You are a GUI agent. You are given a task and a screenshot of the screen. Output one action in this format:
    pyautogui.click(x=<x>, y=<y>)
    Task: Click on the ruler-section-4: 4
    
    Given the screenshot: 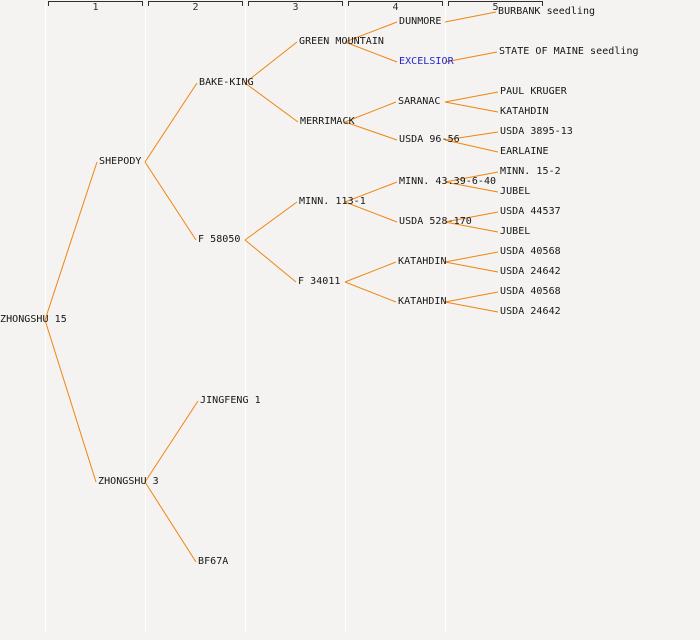 What is the action you would take?
    pyautogui.click(x=395, y=7)
    